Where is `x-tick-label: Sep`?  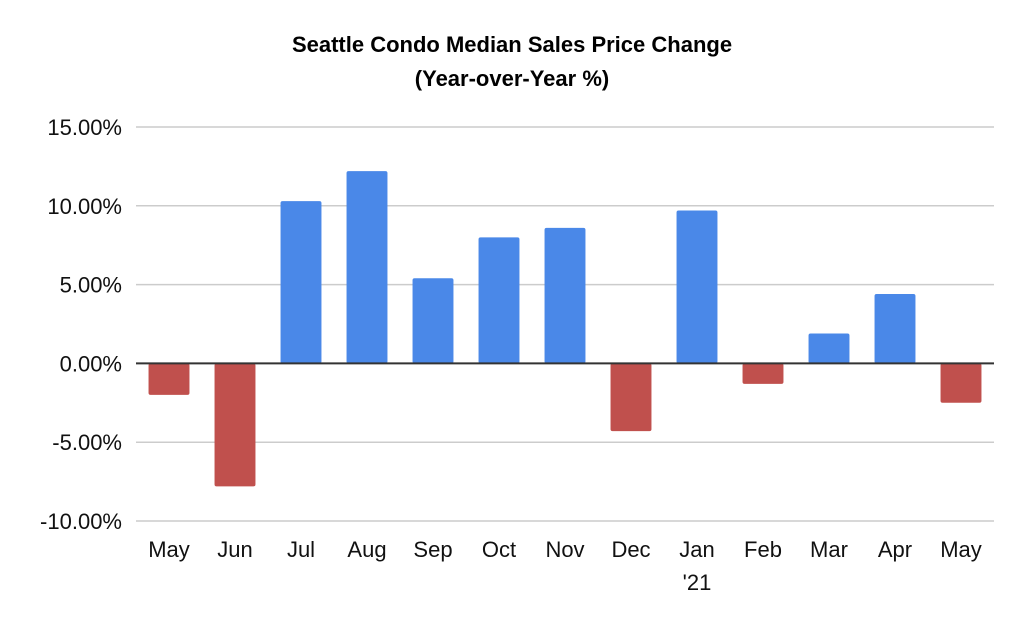 x-tick-label: Sep is located at coordinates (432, 549).